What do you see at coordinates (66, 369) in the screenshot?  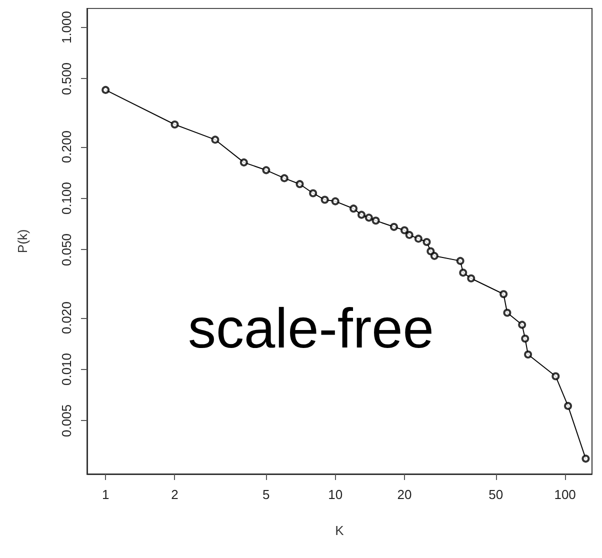 I see `y-tick-label: 0.010` at bounding box center [66, 369].